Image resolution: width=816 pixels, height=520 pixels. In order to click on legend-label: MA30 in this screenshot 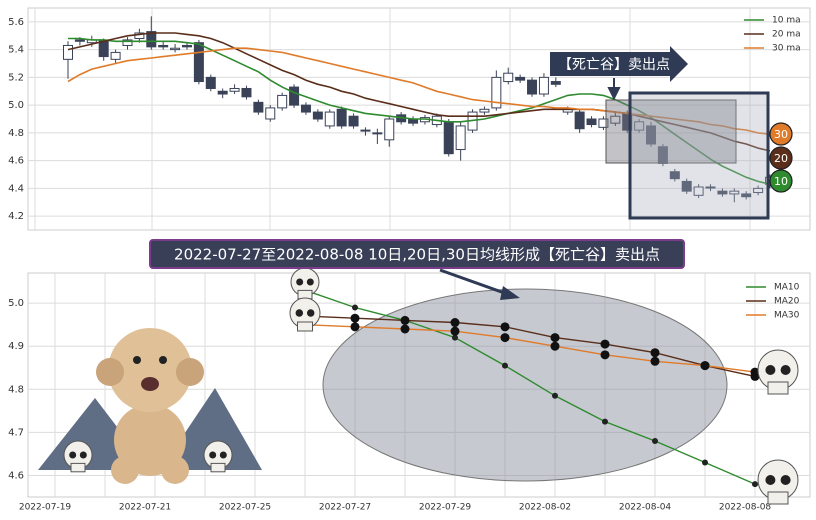, I will do `click(787, 316)`.